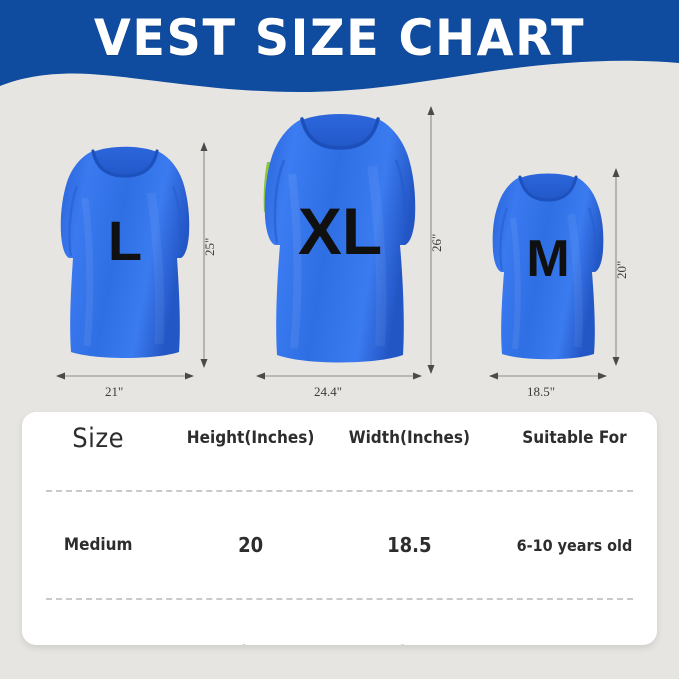 This screenshot has width=679, height=679. What do you see at coordinates (340, 231) in the screenshot?
I see `vest-xlarge-letter: XL` at bounding box center [340, 231].